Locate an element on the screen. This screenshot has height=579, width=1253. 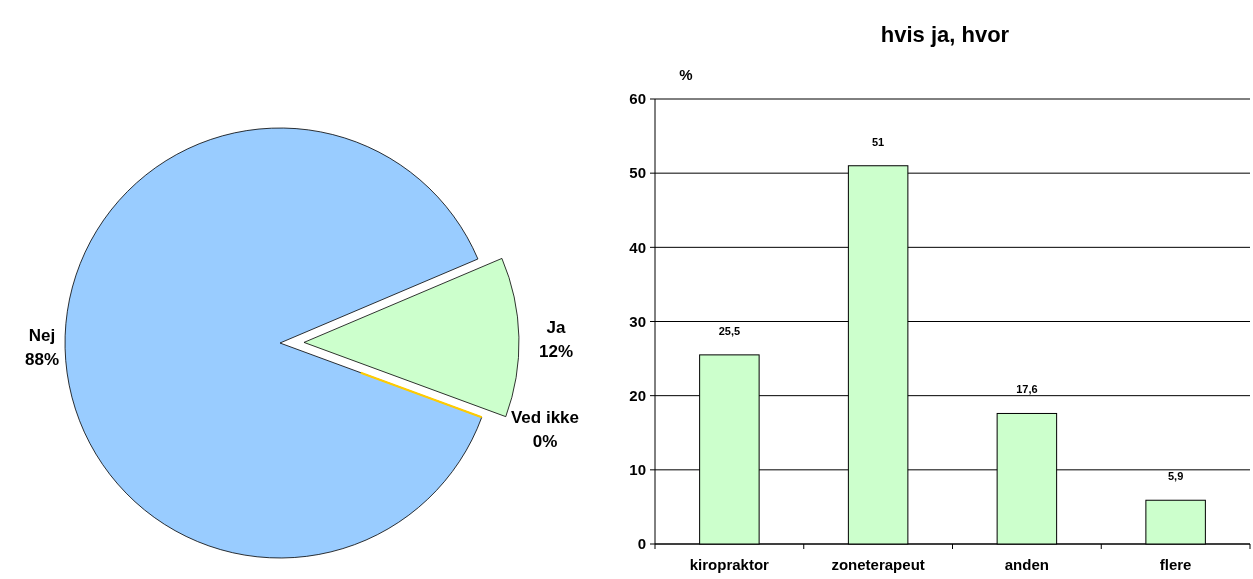
chart-title: hvis ja, hvor is located at coordinates (945, 34).